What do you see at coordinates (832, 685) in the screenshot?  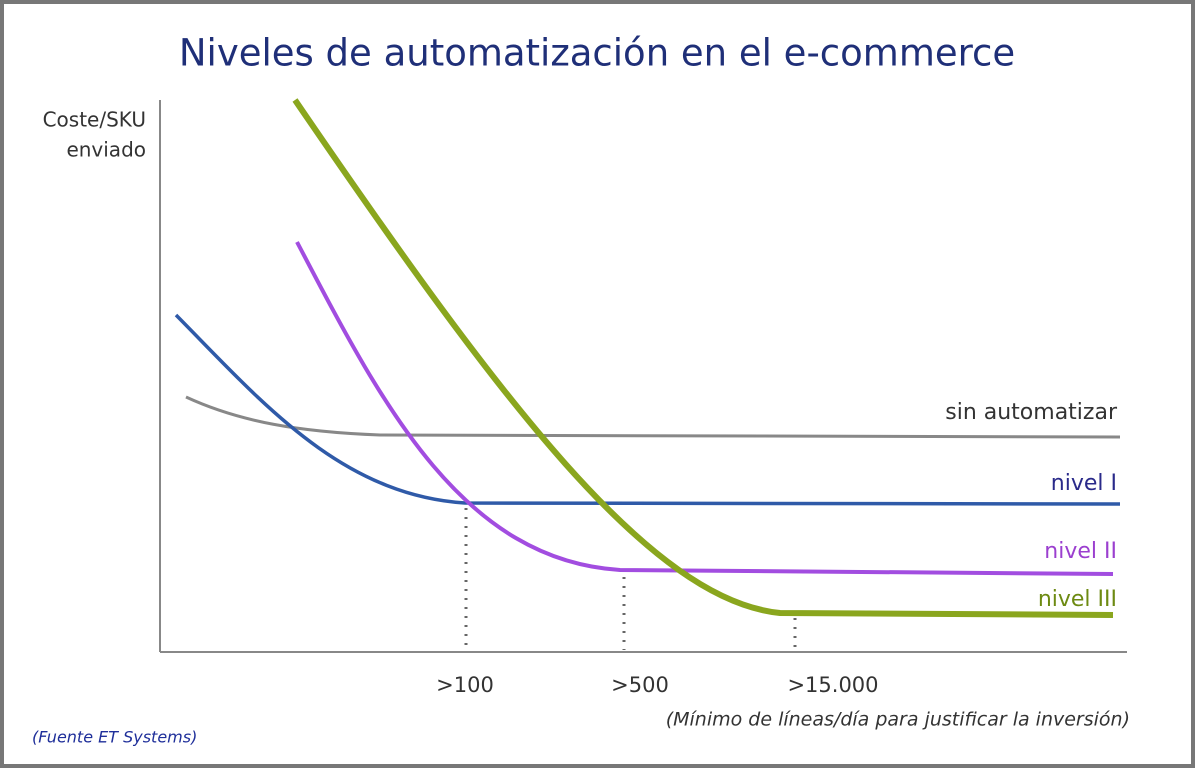 I see `x-tick-label: >15.000` at bounding box center [832, 685].